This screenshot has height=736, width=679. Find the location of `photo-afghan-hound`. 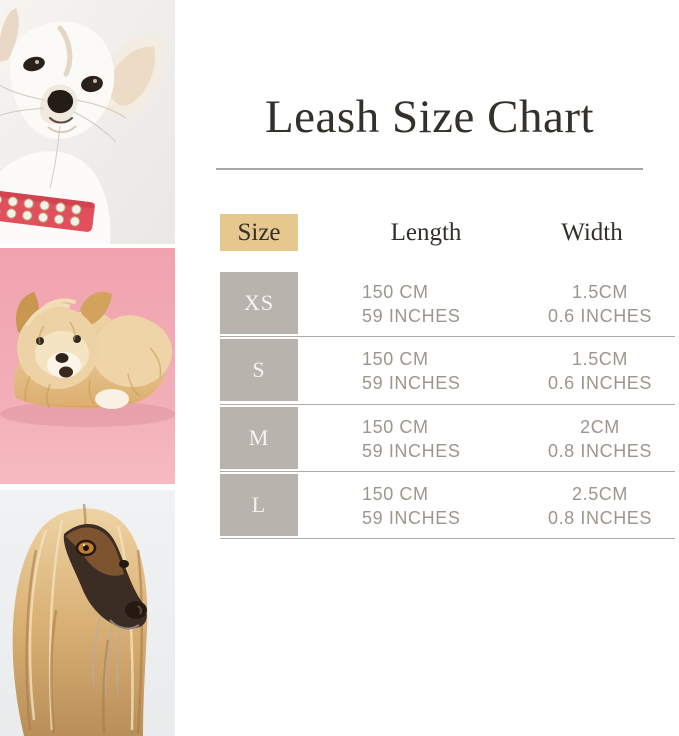

photo-afghan-hound is located at coordinates (87, 613).